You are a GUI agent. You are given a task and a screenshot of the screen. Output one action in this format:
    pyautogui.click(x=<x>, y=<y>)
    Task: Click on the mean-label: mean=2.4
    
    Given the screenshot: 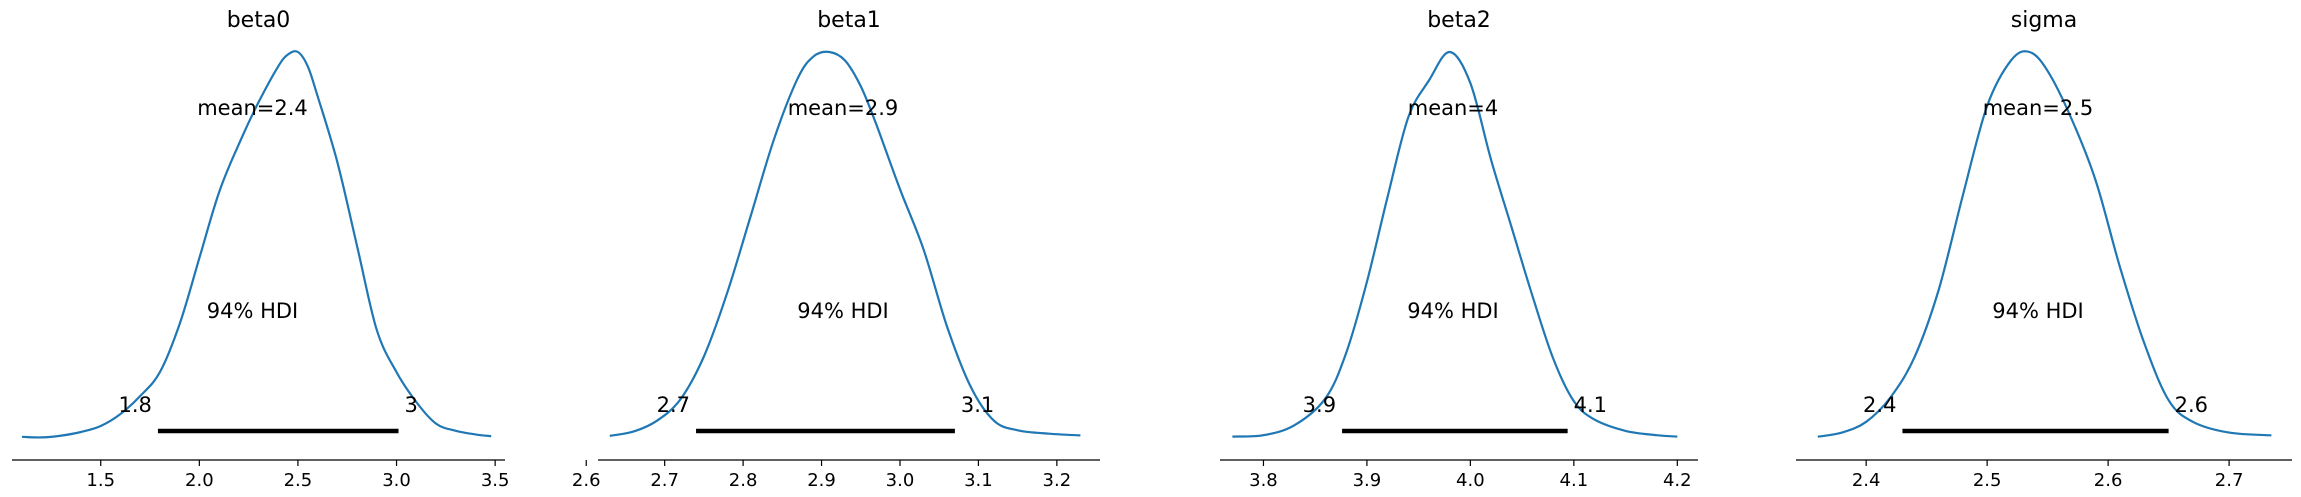 What is the action you would take?
    pyautogui.click(x=252, y=108)
    